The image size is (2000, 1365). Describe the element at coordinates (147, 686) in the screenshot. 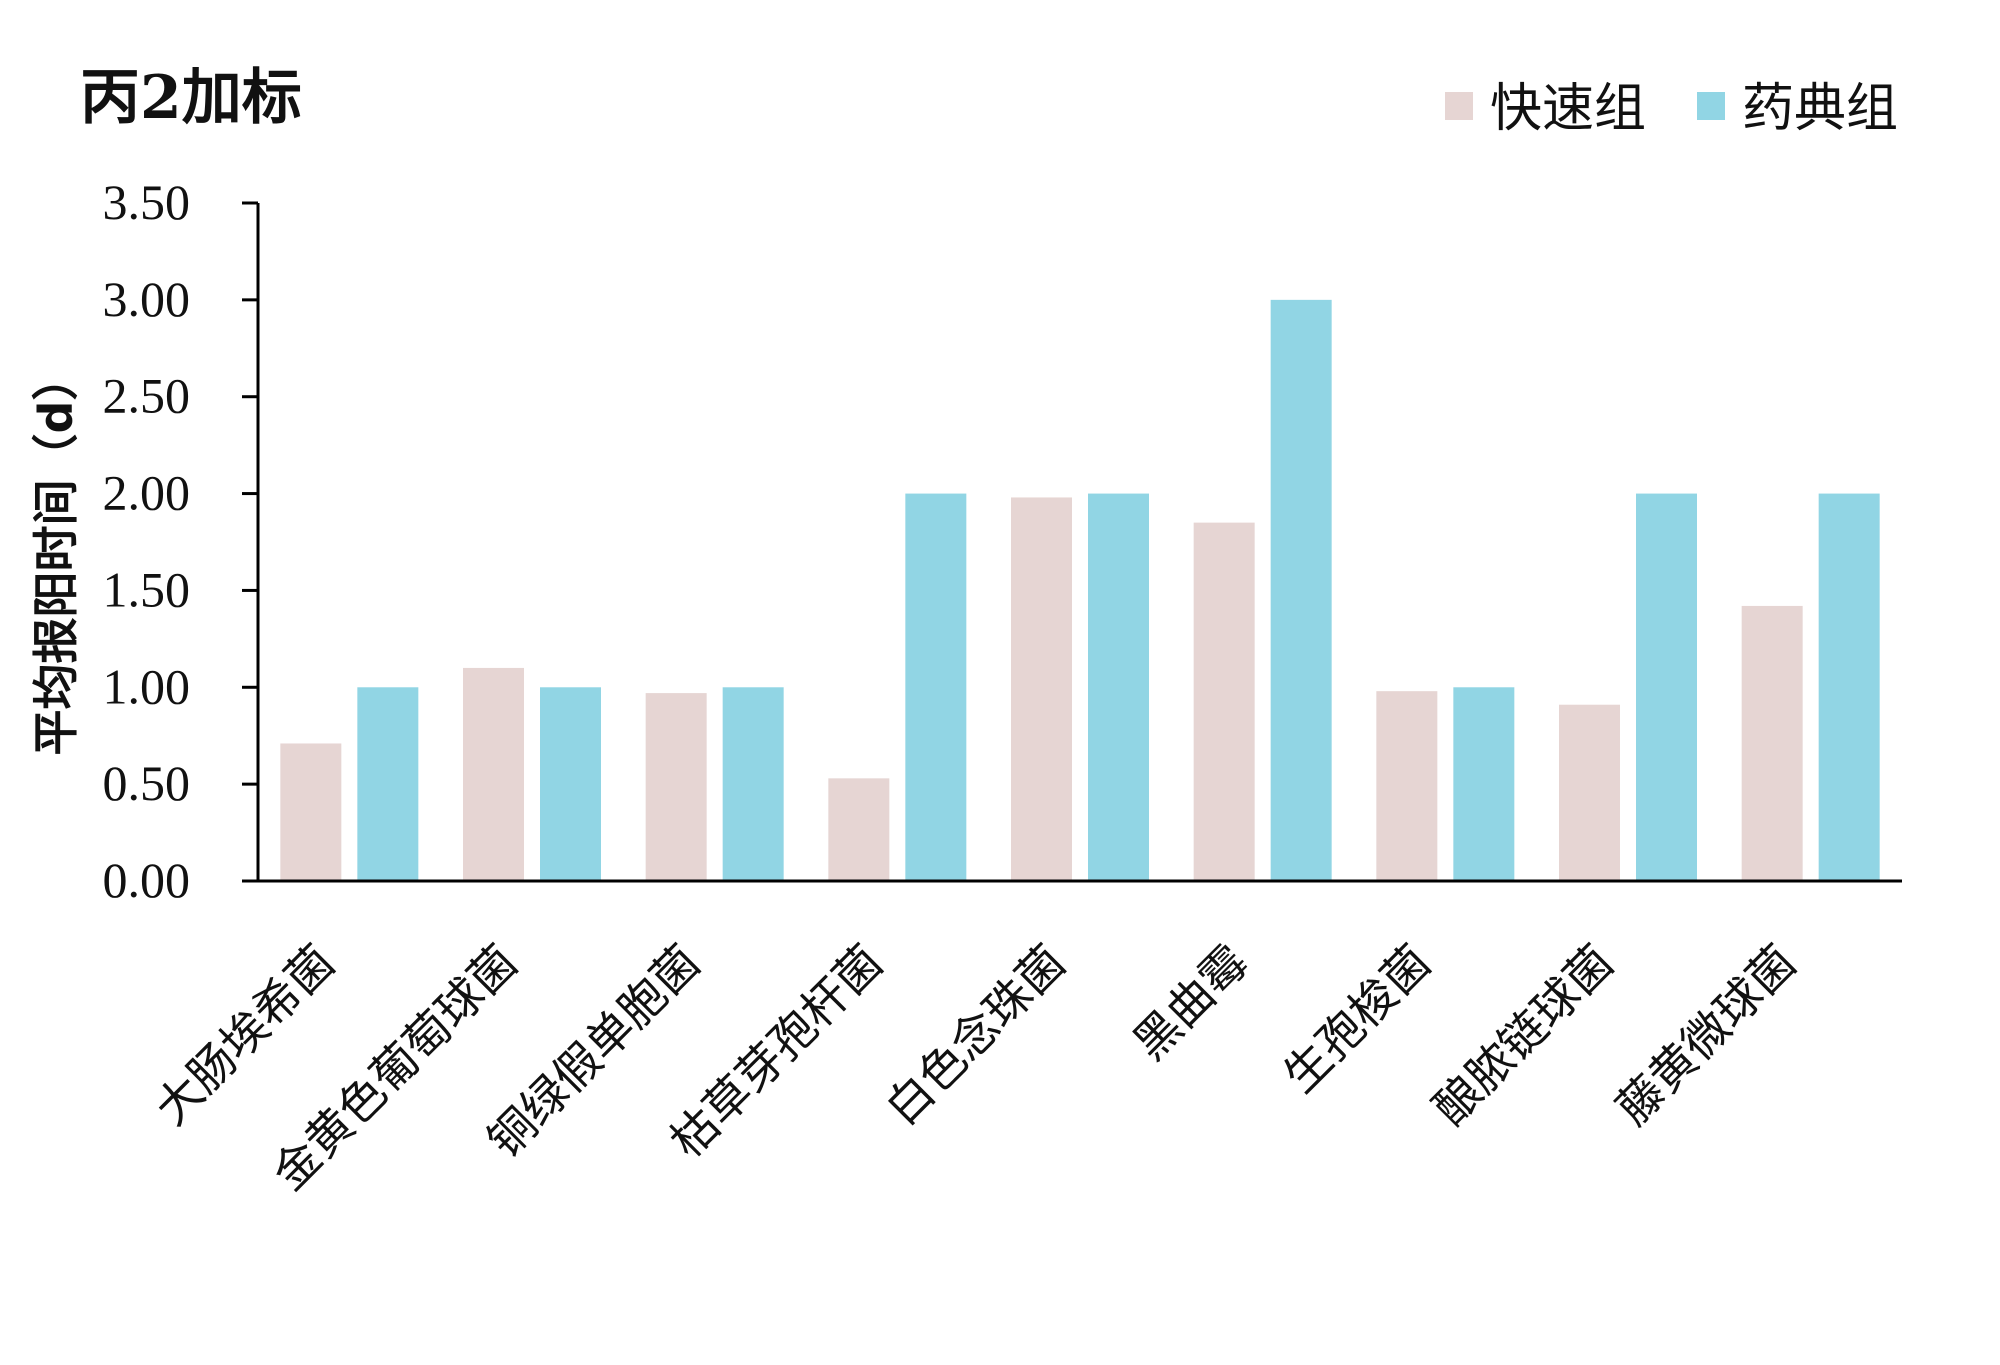

I see `y-tick-label: 1.00` at that location.